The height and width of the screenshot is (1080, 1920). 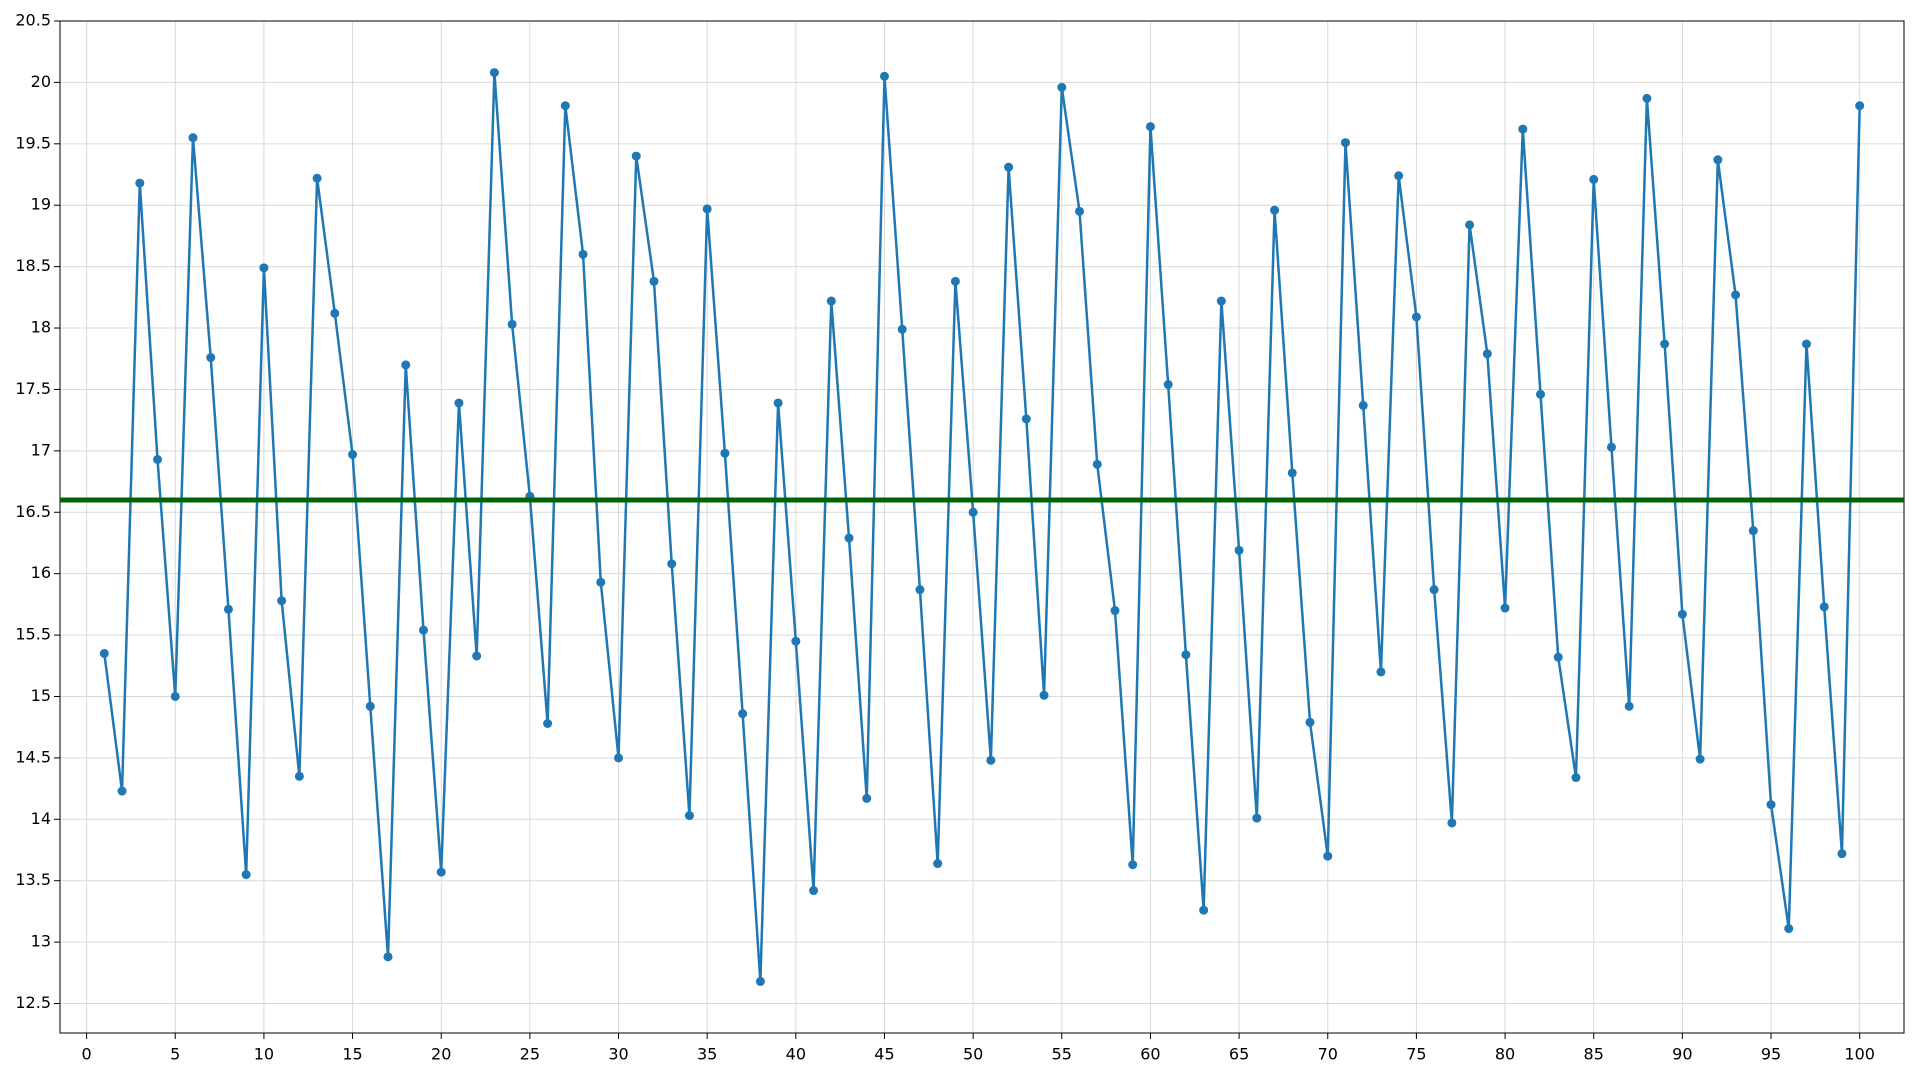 What do you see at coordinates (441, 1054) in the screenshot?
I see `x-tick-label: 20` at bounding box center [441, 1054].